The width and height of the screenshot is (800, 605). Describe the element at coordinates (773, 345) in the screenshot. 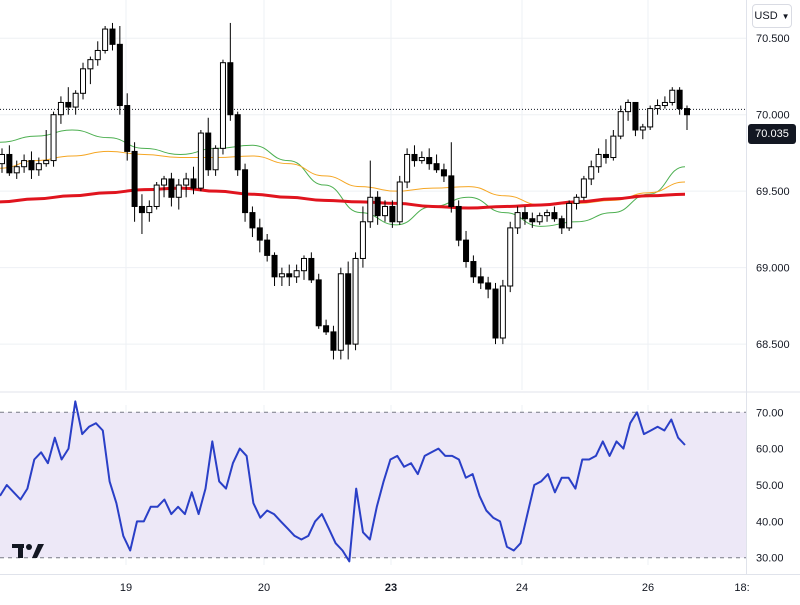

I see `price-tick-label: 68.500` at that location.